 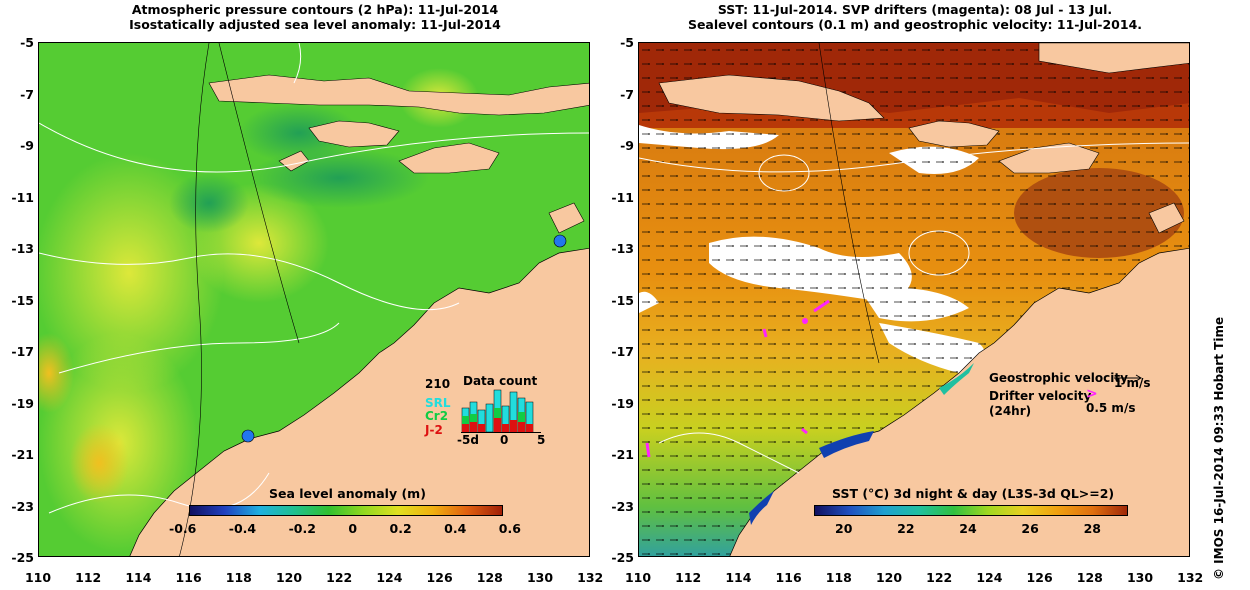 I want to click on inset-title: Data count, so click(x=500, y=381).